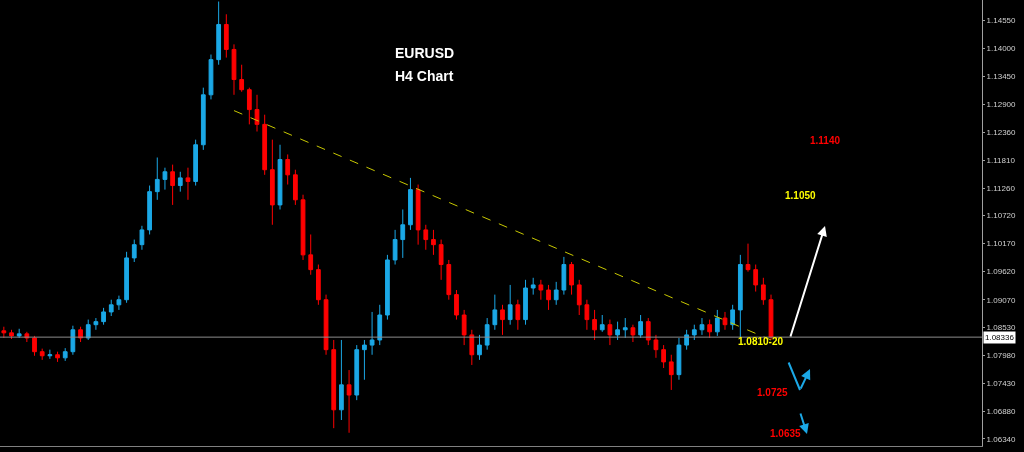 The width and height of the screenshot is (1024, 452). I want to click on y-tick-label: 1.14000, so click(1001, 49).